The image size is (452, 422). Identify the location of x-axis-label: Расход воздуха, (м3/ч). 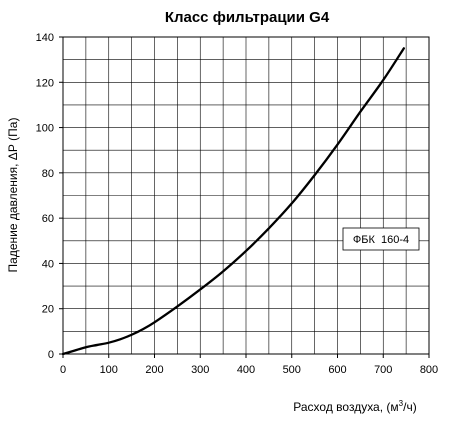
(354, 406).